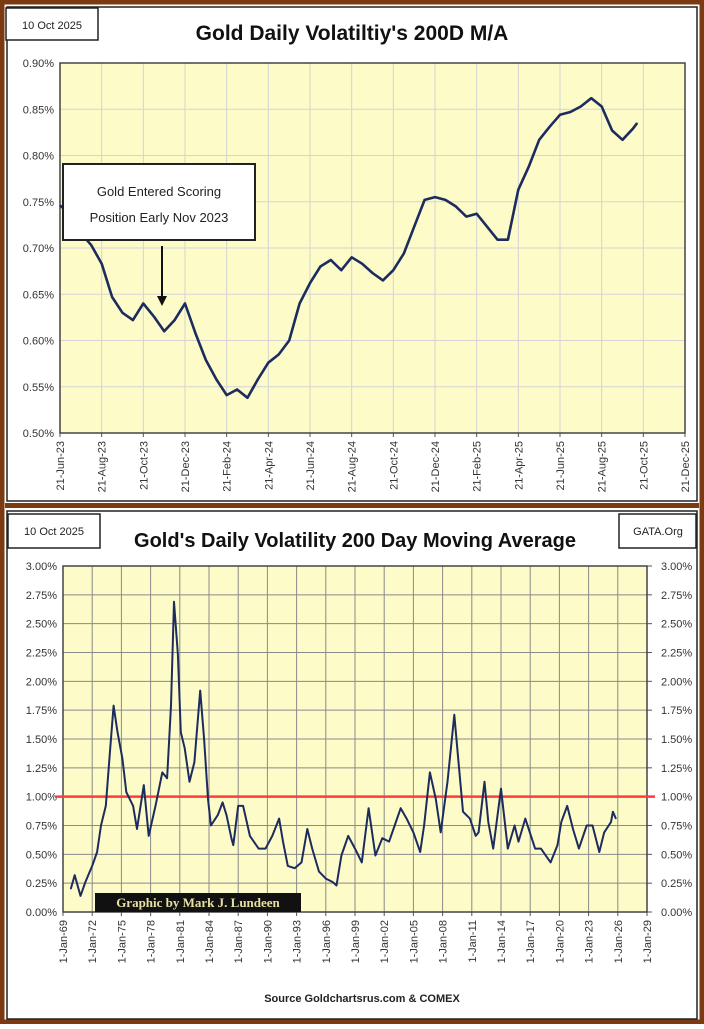 This screenshot has height=1029, width=704. Describe the element at coordinates (502, 941) in the screenshot. I see `x-tick-label: 1-Jan-14` at that location.